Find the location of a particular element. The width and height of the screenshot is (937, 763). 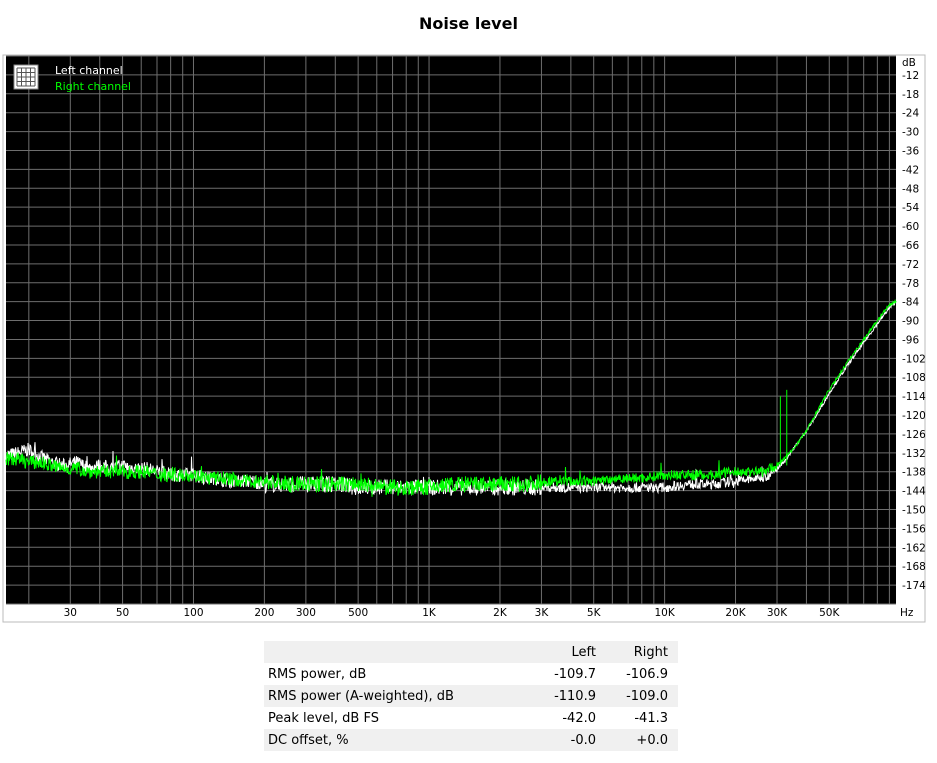

x-tick-label: 300 is located at coordinates (306, 613).